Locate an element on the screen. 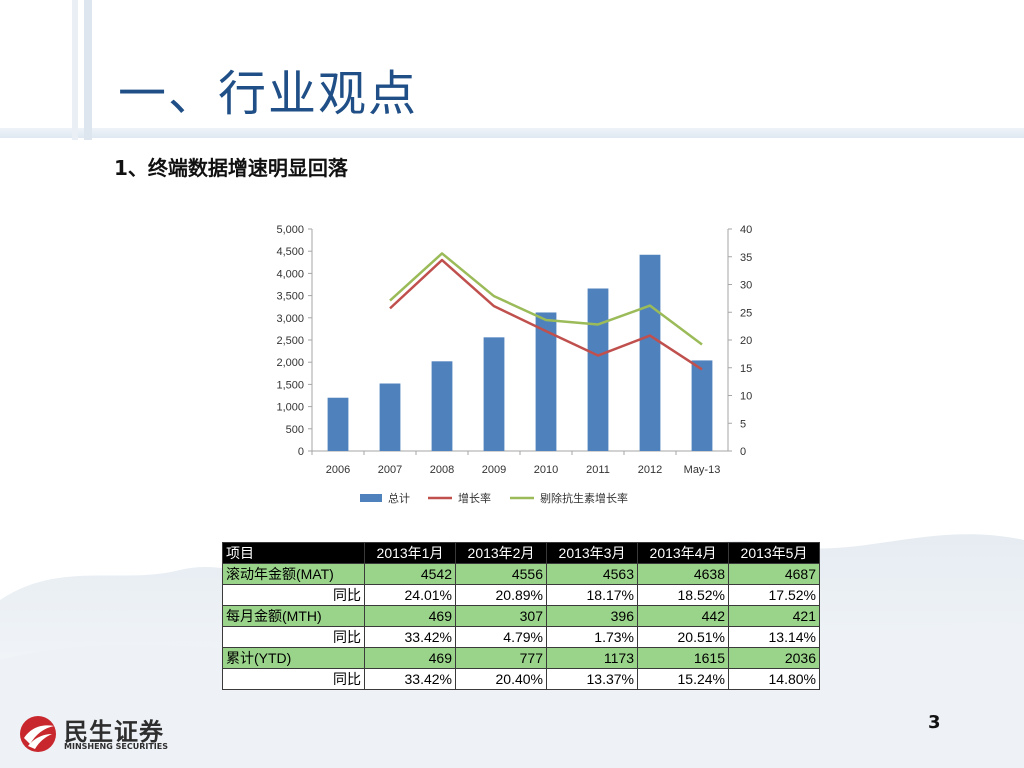 The width and height of the screenshot is (1024, 768). table-cell: 24.01% is located at coordinates (410, 595).